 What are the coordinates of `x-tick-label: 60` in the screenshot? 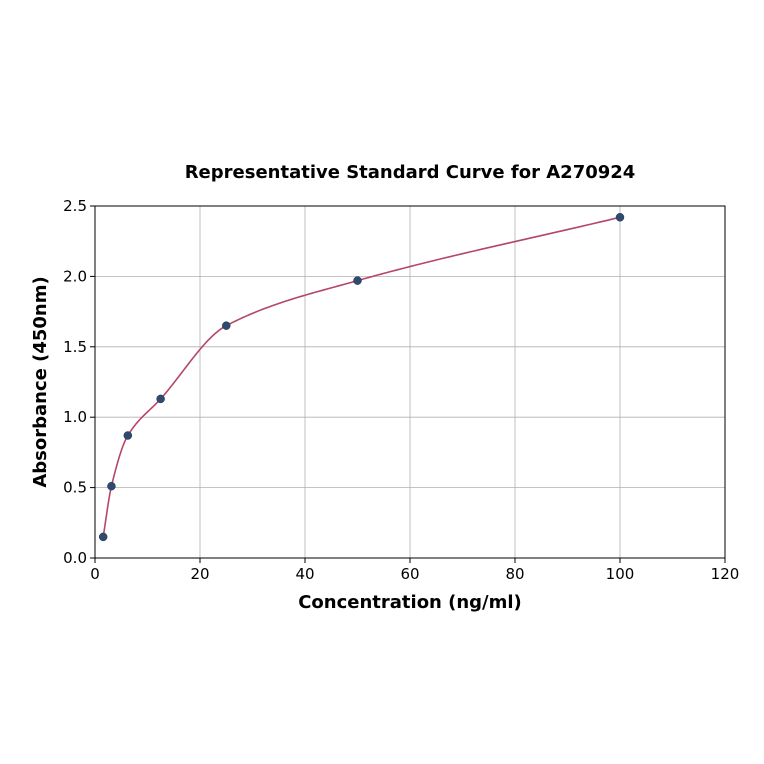 It's located at (409, 574).